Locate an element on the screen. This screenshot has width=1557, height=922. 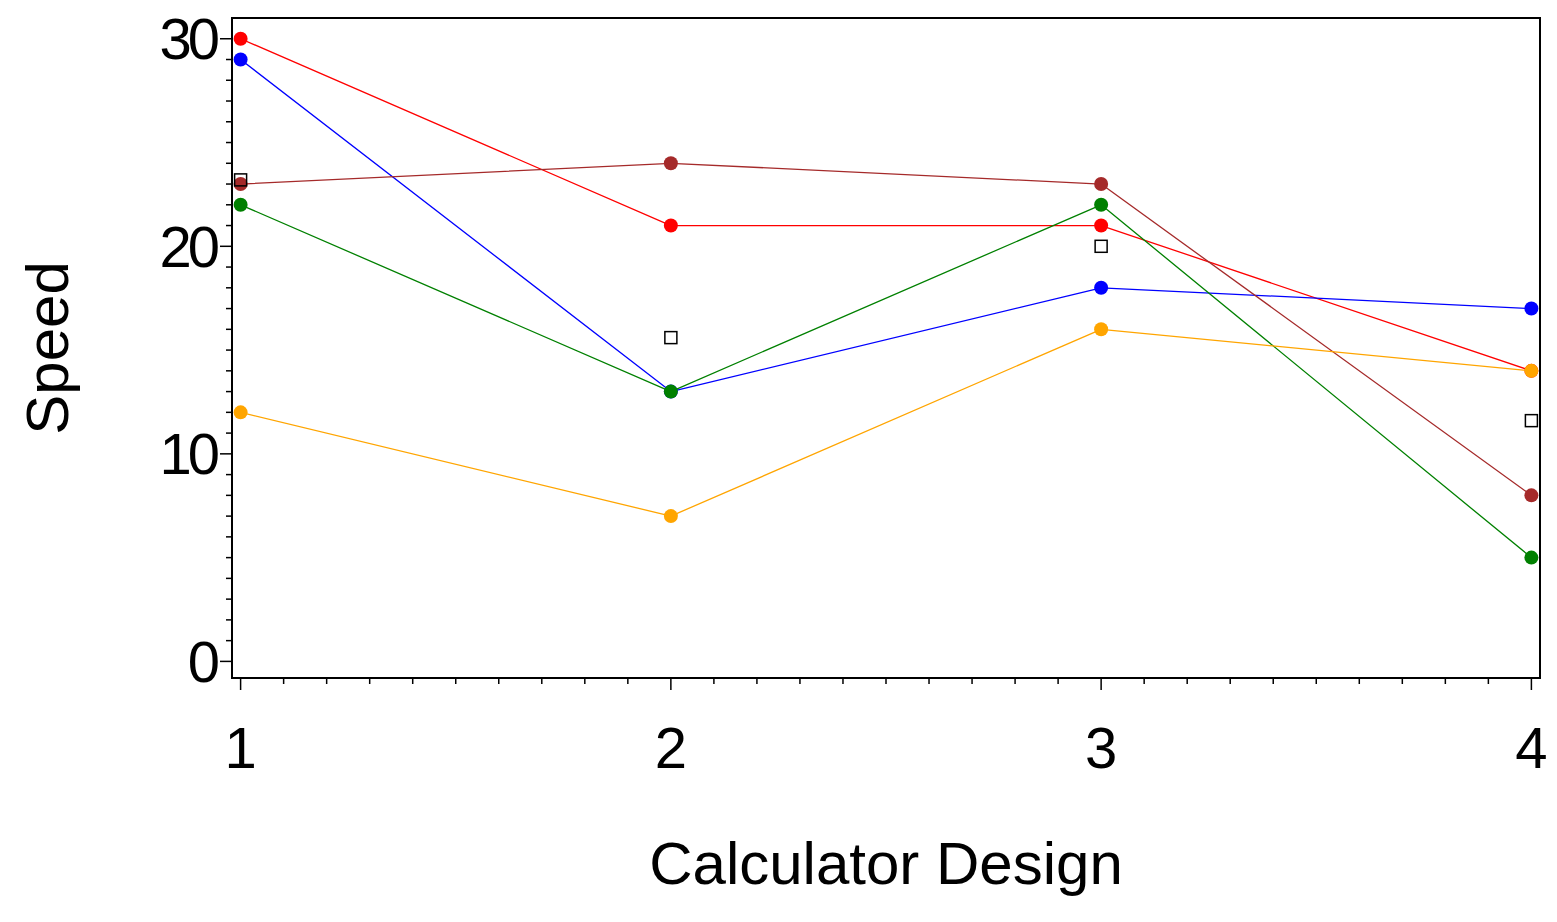
y-axis-title: Speed is located at coordinates (47, 348).